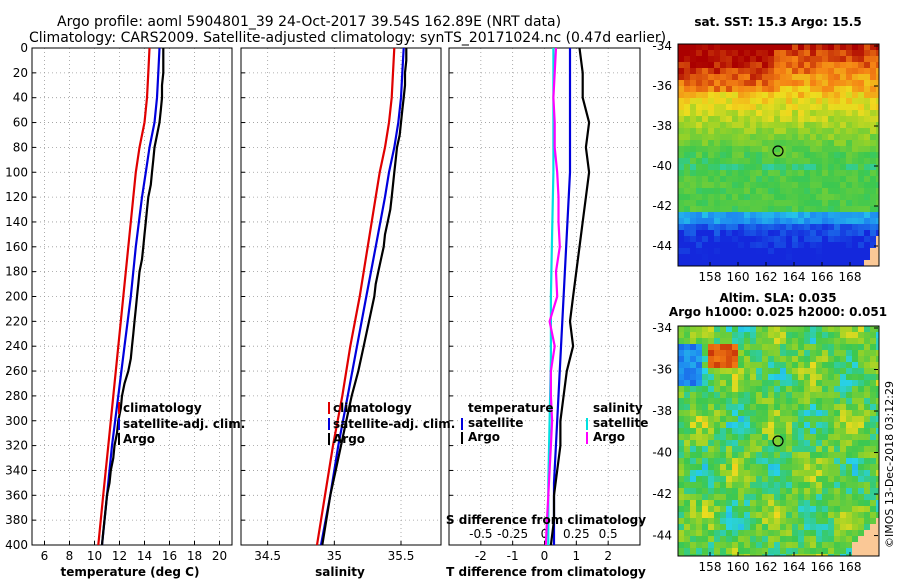 Image resolution: width=900 pixels, height=580 pixels. I want to click on depth-tick-label: 320, so click(16, 446).